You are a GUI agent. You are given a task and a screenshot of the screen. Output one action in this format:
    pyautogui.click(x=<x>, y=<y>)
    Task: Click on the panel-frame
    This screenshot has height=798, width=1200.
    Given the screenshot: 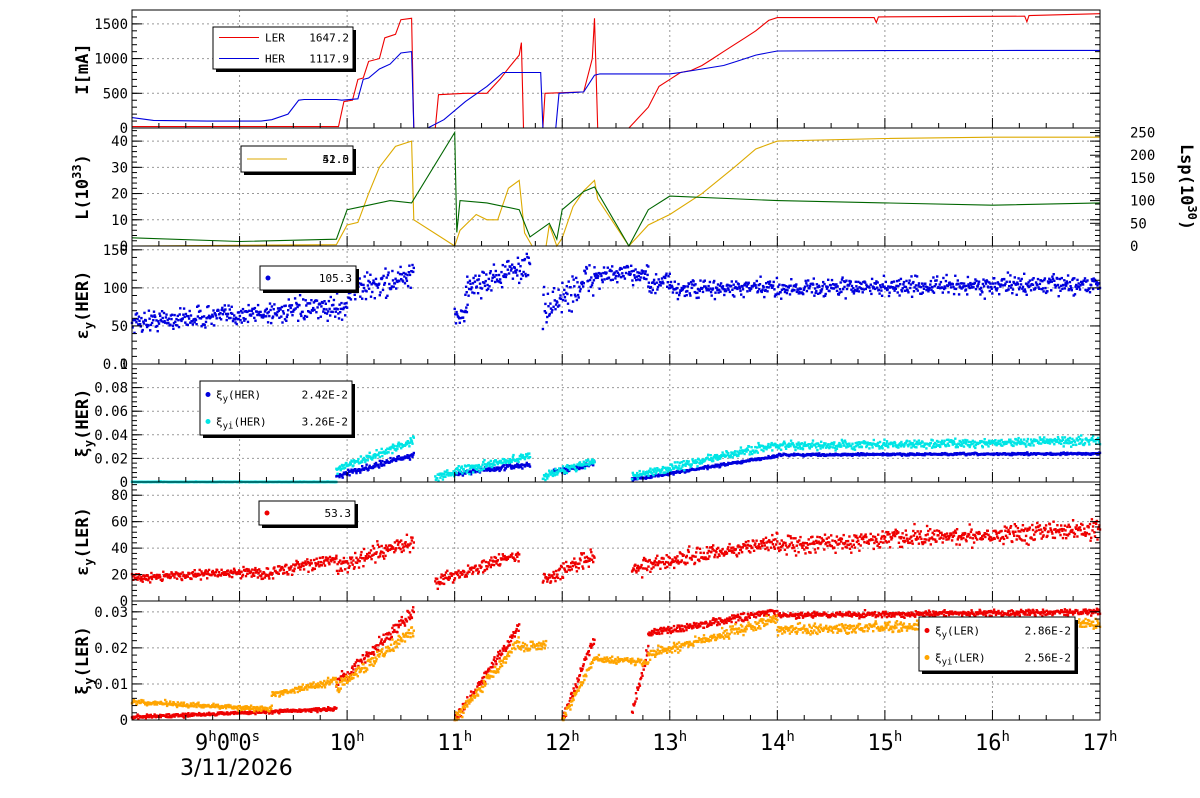 What is the action you would take?
    pyautogui.click(x=616, y=305)
    